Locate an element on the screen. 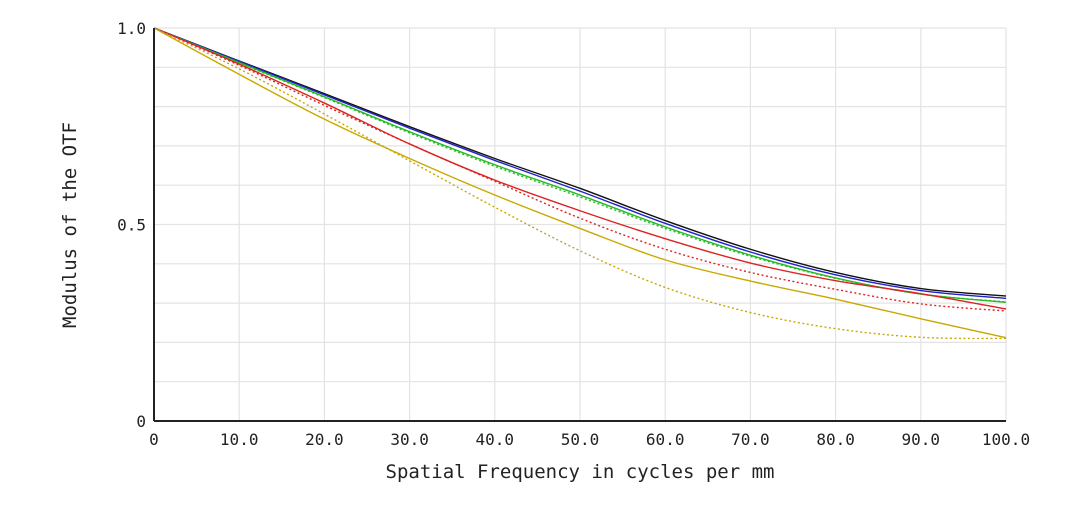 Image resolution: width=1080 pixels, height=517 pixels. x-tick-label: 40.0 is located at coordinates (495, 439).